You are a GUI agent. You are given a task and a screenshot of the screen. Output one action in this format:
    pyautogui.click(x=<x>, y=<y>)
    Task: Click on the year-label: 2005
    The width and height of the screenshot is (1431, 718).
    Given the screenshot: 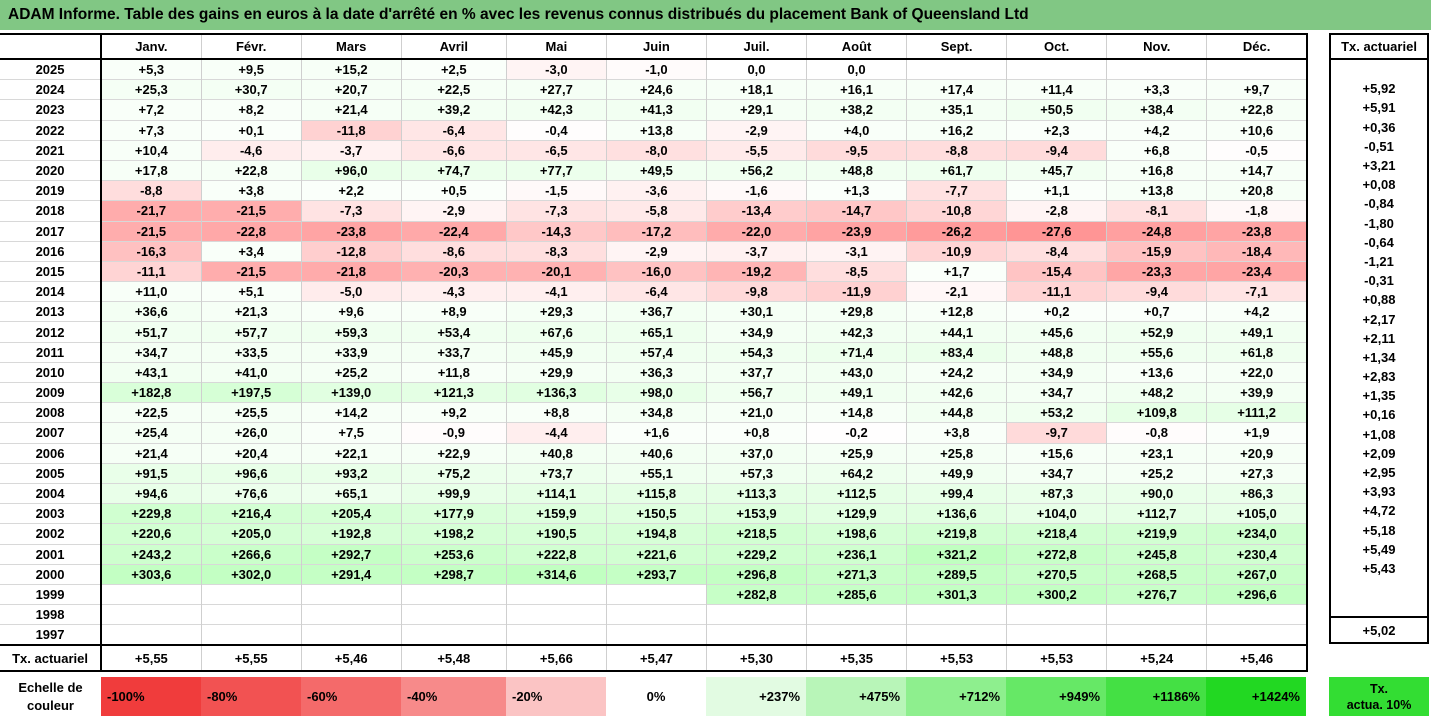 What is the action you would take?
    pyautogui.click(x=51, y=473)
    